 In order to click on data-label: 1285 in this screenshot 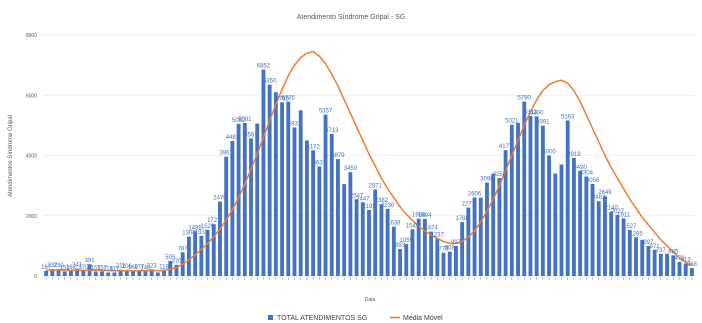, I will do `click(636, 234)`.